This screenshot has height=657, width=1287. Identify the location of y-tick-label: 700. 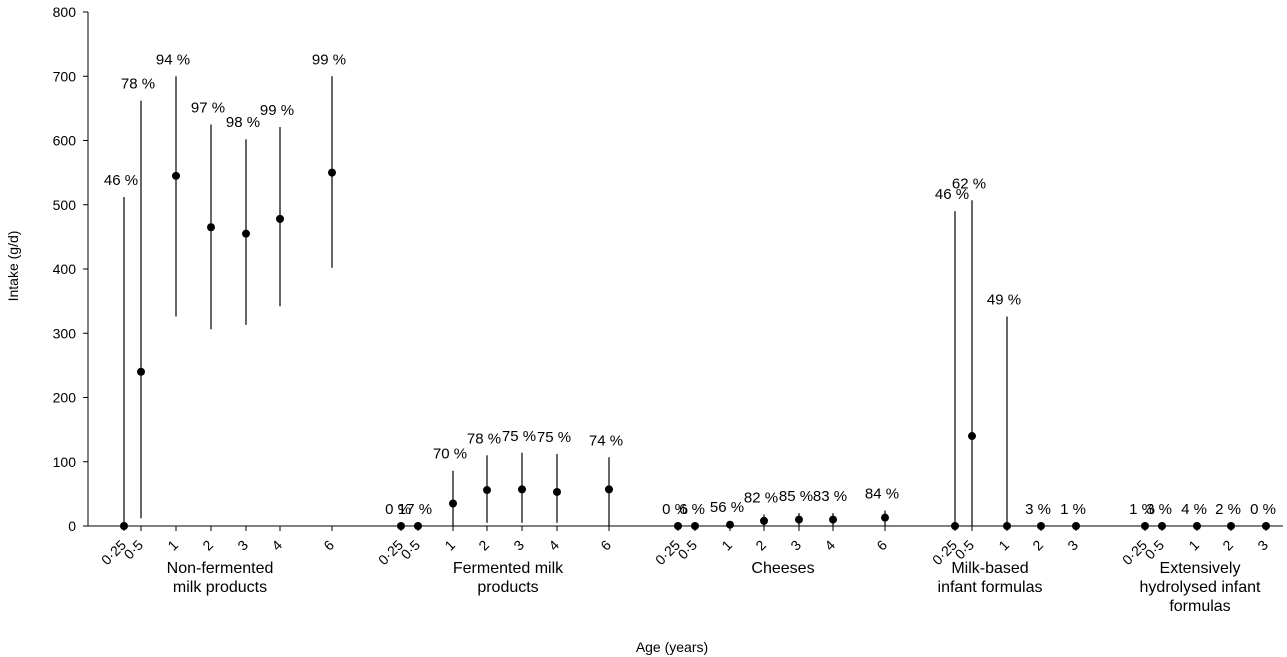
(65, 76).